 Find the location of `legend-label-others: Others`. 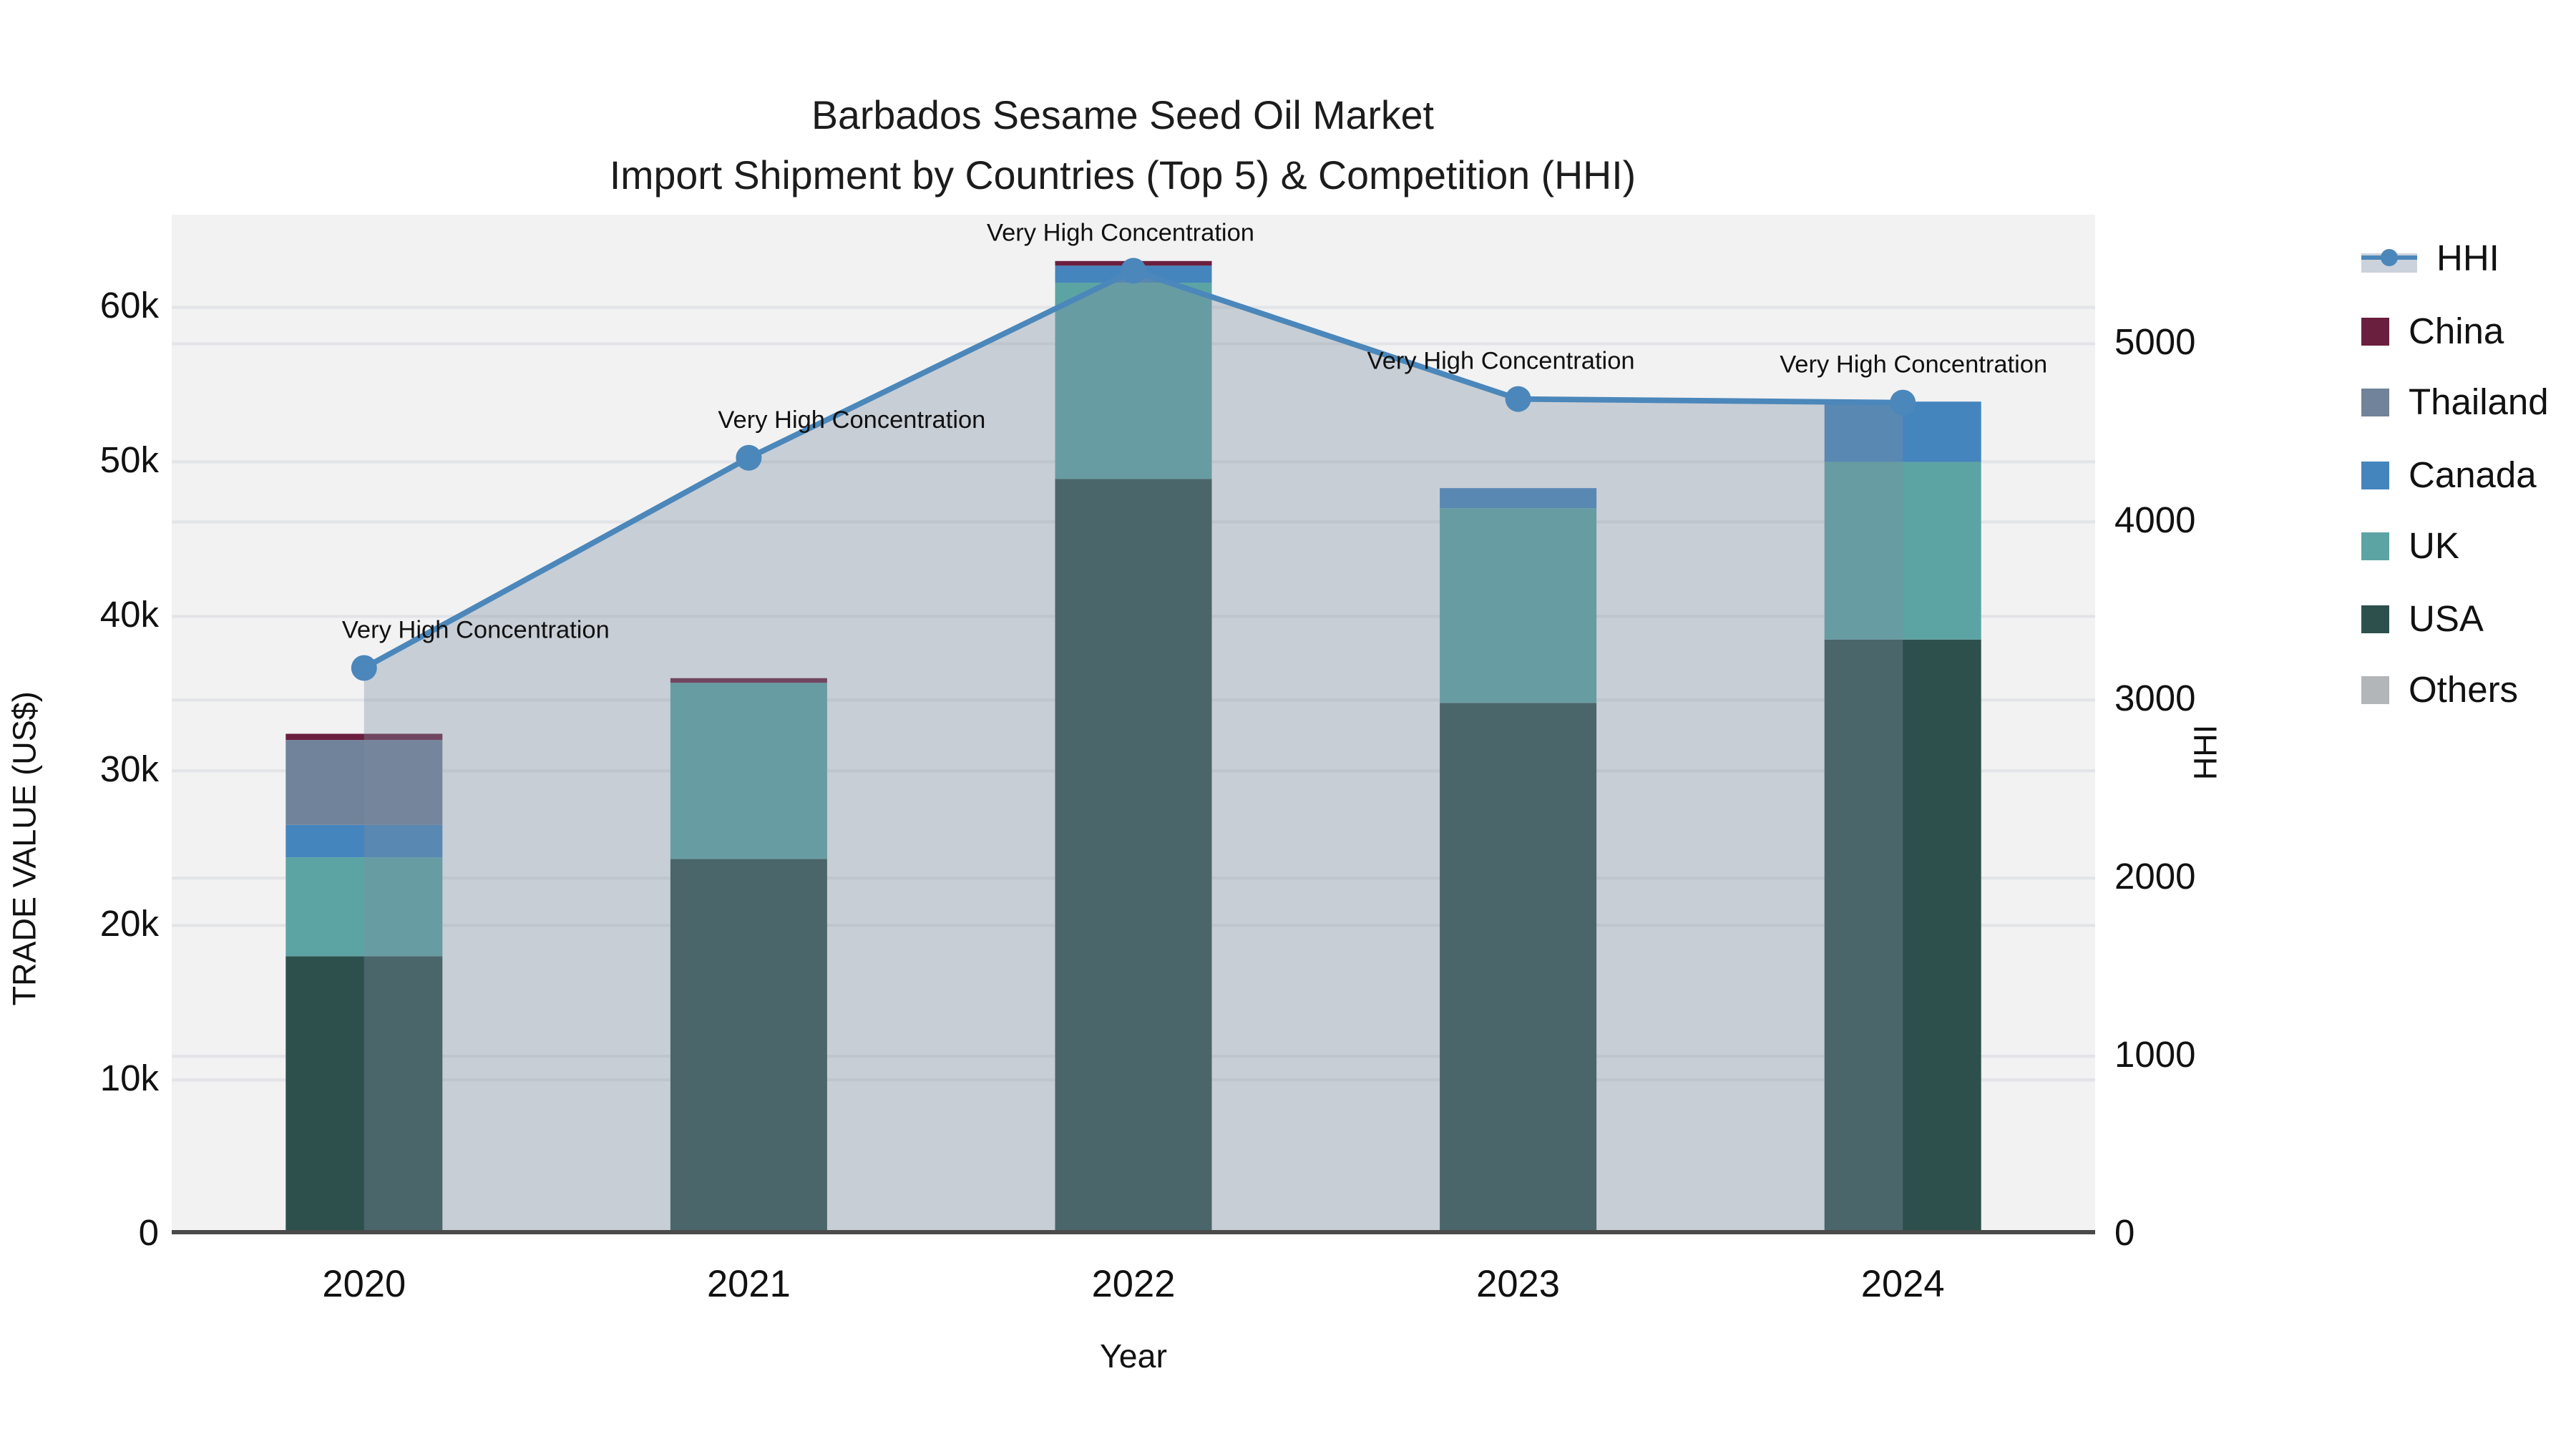

legend-label-others: Others is located at coordinates (2464, 690).